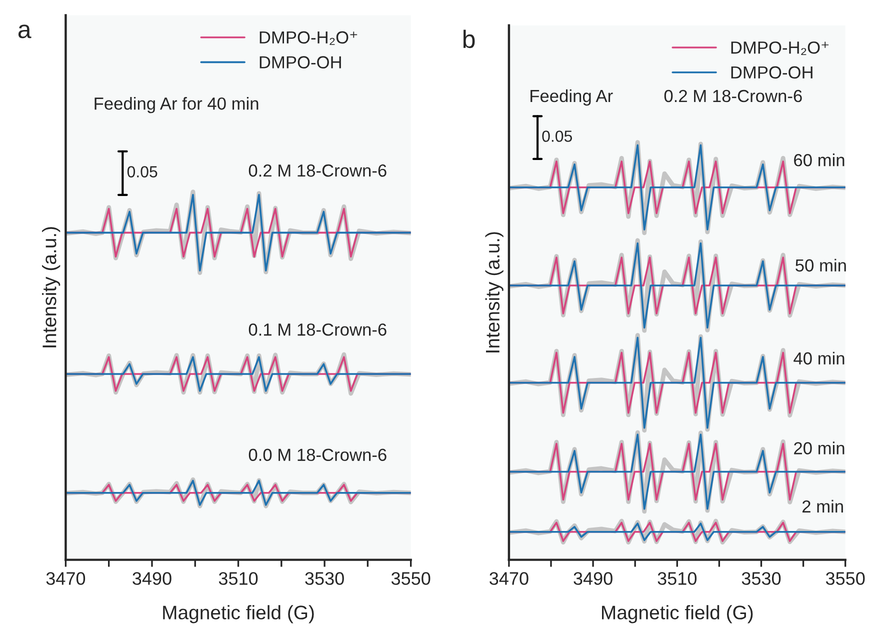  I want to click on chart-title: b, so click(469, 39).